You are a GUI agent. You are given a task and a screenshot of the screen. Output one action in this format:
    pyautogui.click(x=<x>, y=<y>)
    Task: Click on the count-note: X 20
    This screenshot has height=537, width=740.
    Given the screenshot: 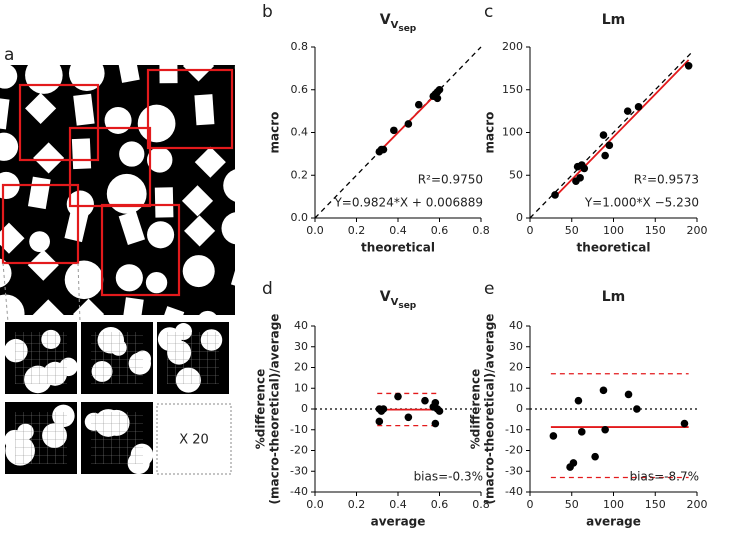 What is the action you would take?
    pyautogui.click(x=194, y=440)
    